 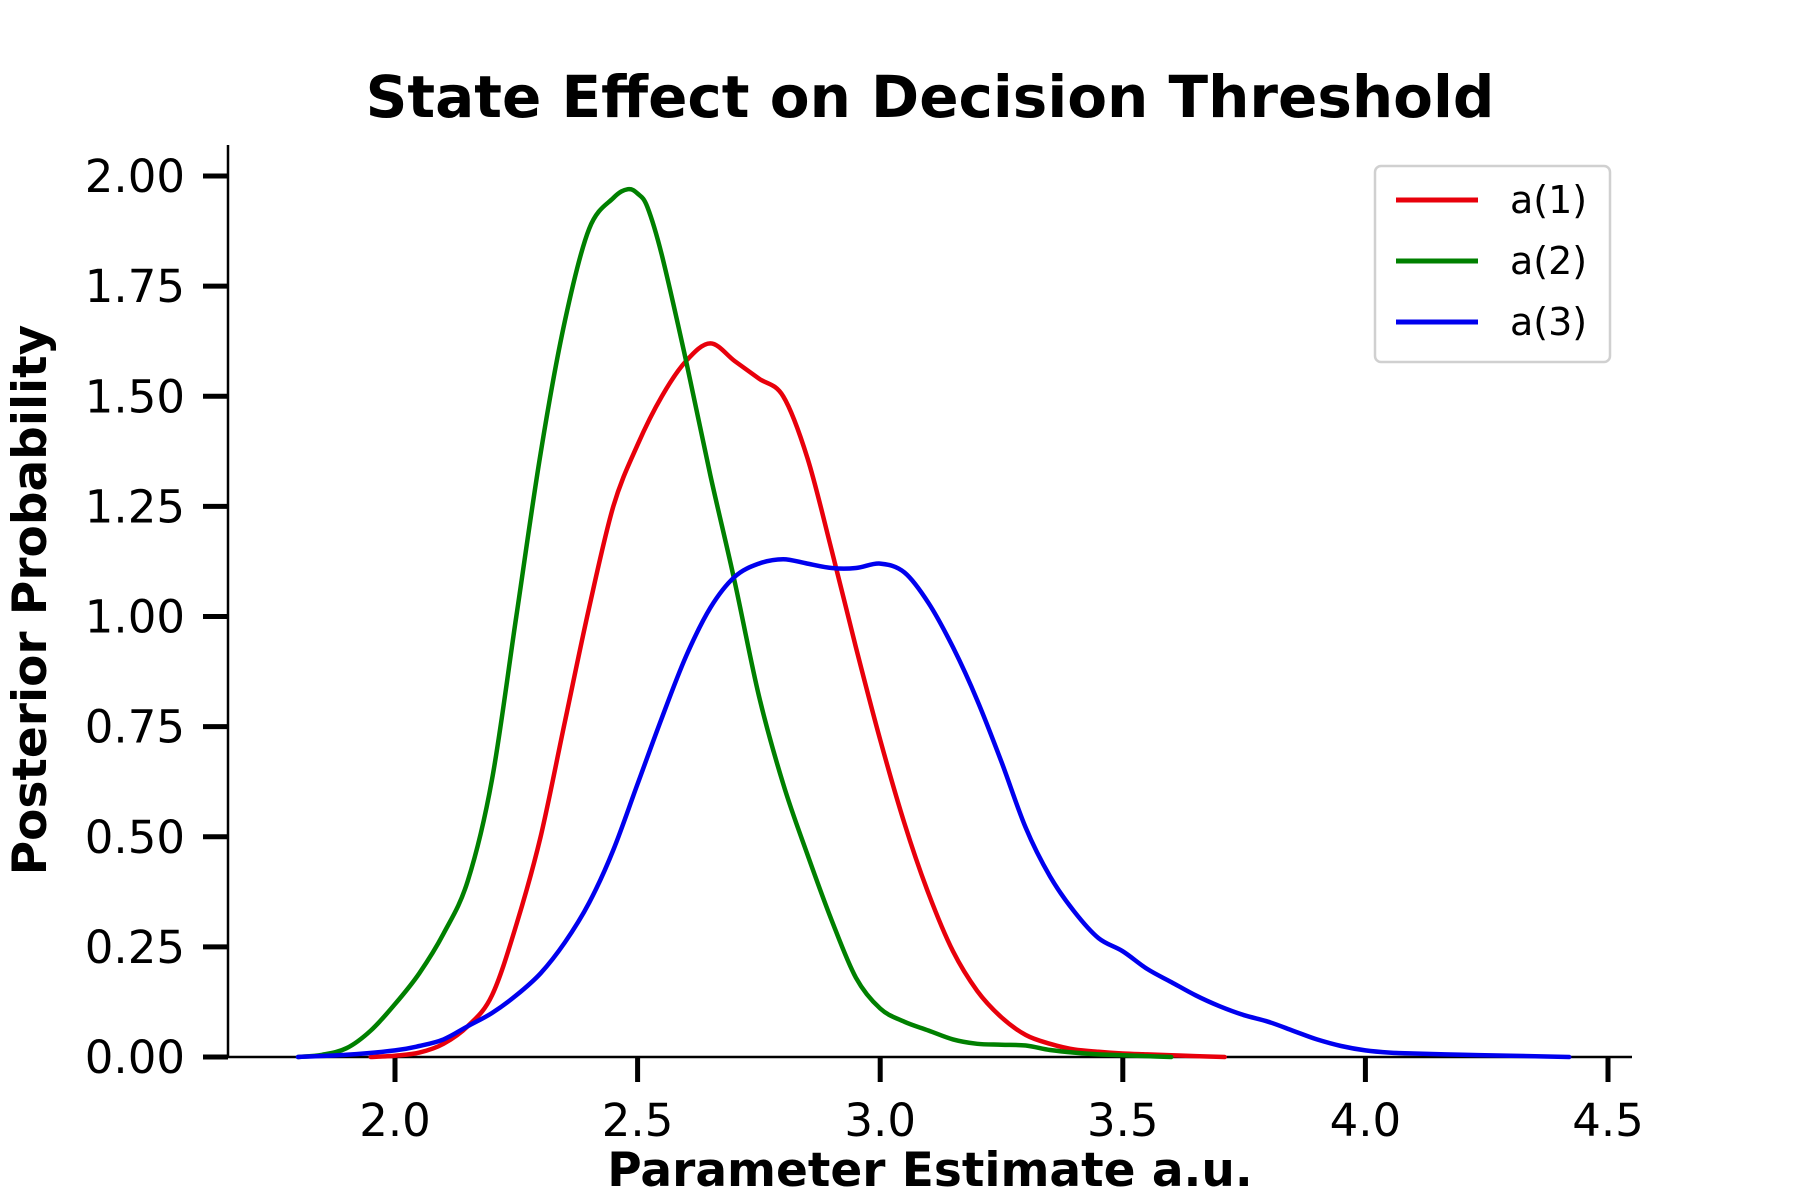 What do you see at coordinates (135, 947) in the screenshot?
I see `y-tick-label: 0.25` at bounding box center [135, 947].